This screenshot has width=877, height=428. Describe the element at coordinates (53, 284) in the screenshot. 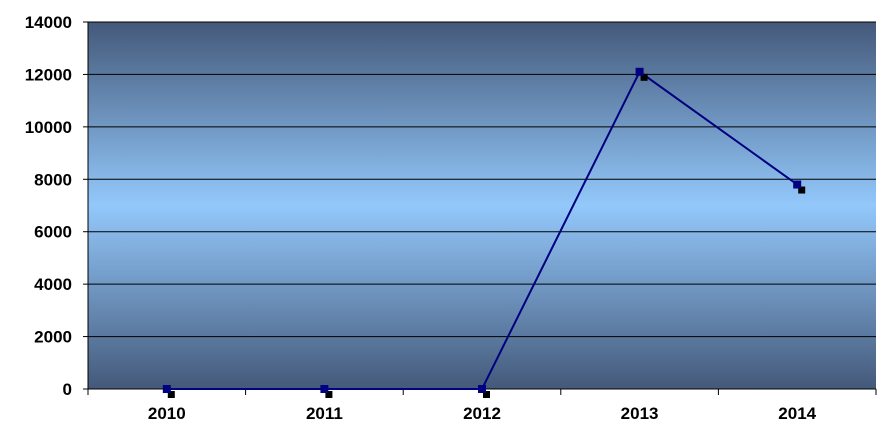

I see `y-tick-label: 4000` at that location.